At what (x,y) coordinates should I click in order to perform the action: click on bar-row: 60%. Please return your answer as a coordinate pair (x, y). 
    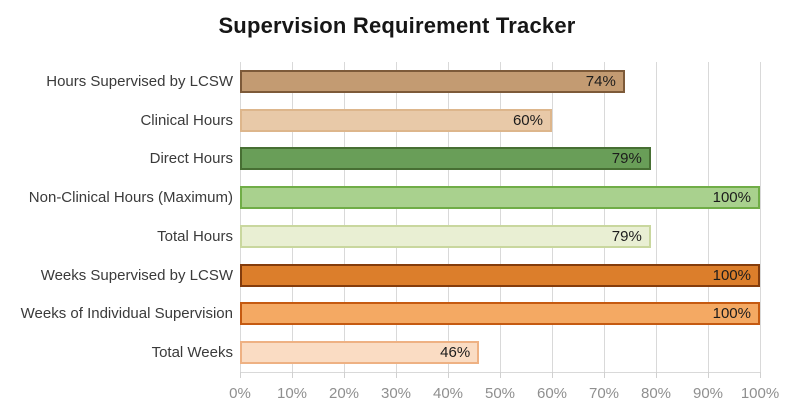
    Looking at the image, I should click on (500, 120).